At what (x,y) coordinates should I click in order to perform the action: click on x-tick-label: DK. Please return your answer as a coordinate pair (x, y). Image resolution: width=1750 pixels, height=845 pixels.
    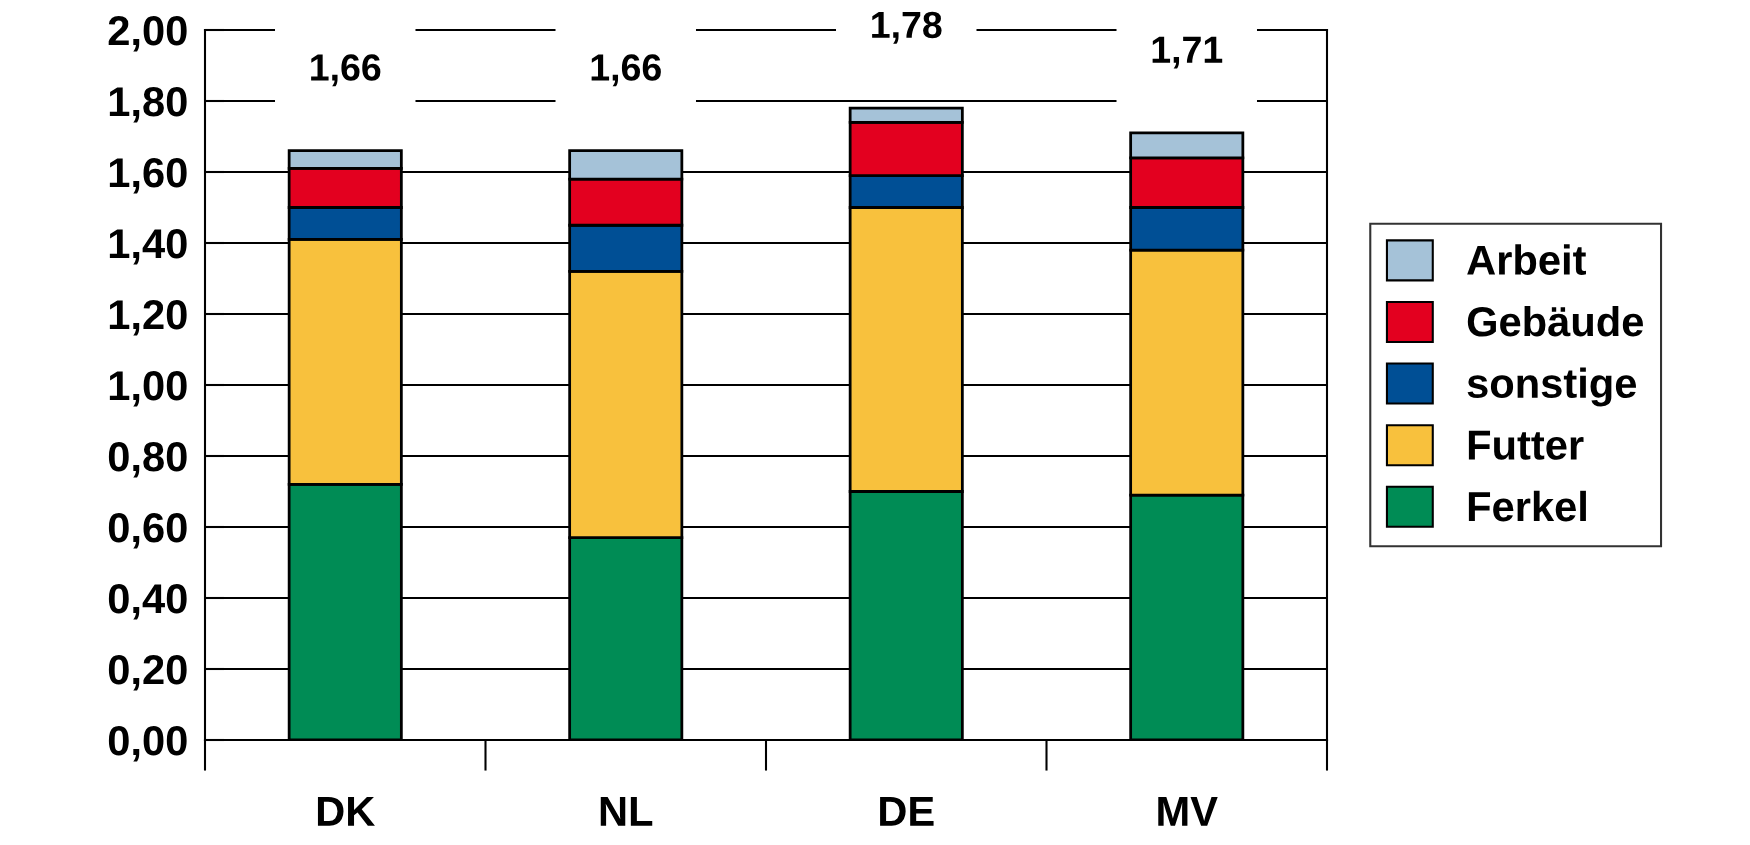
    Looking at the image, I should click on (346, 811).